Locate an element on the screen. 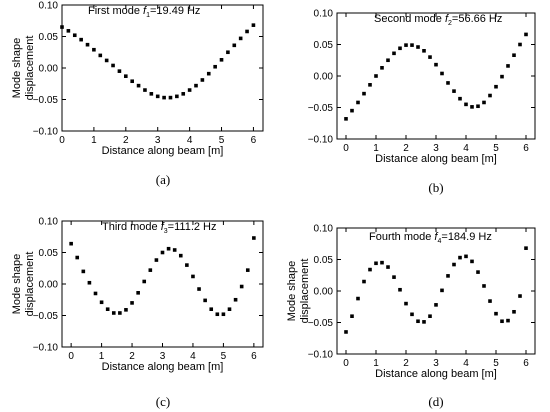 The width and height of the screenshot is (550, 412). chart-title-subscript: 2 is located at coordinates (450, 23).